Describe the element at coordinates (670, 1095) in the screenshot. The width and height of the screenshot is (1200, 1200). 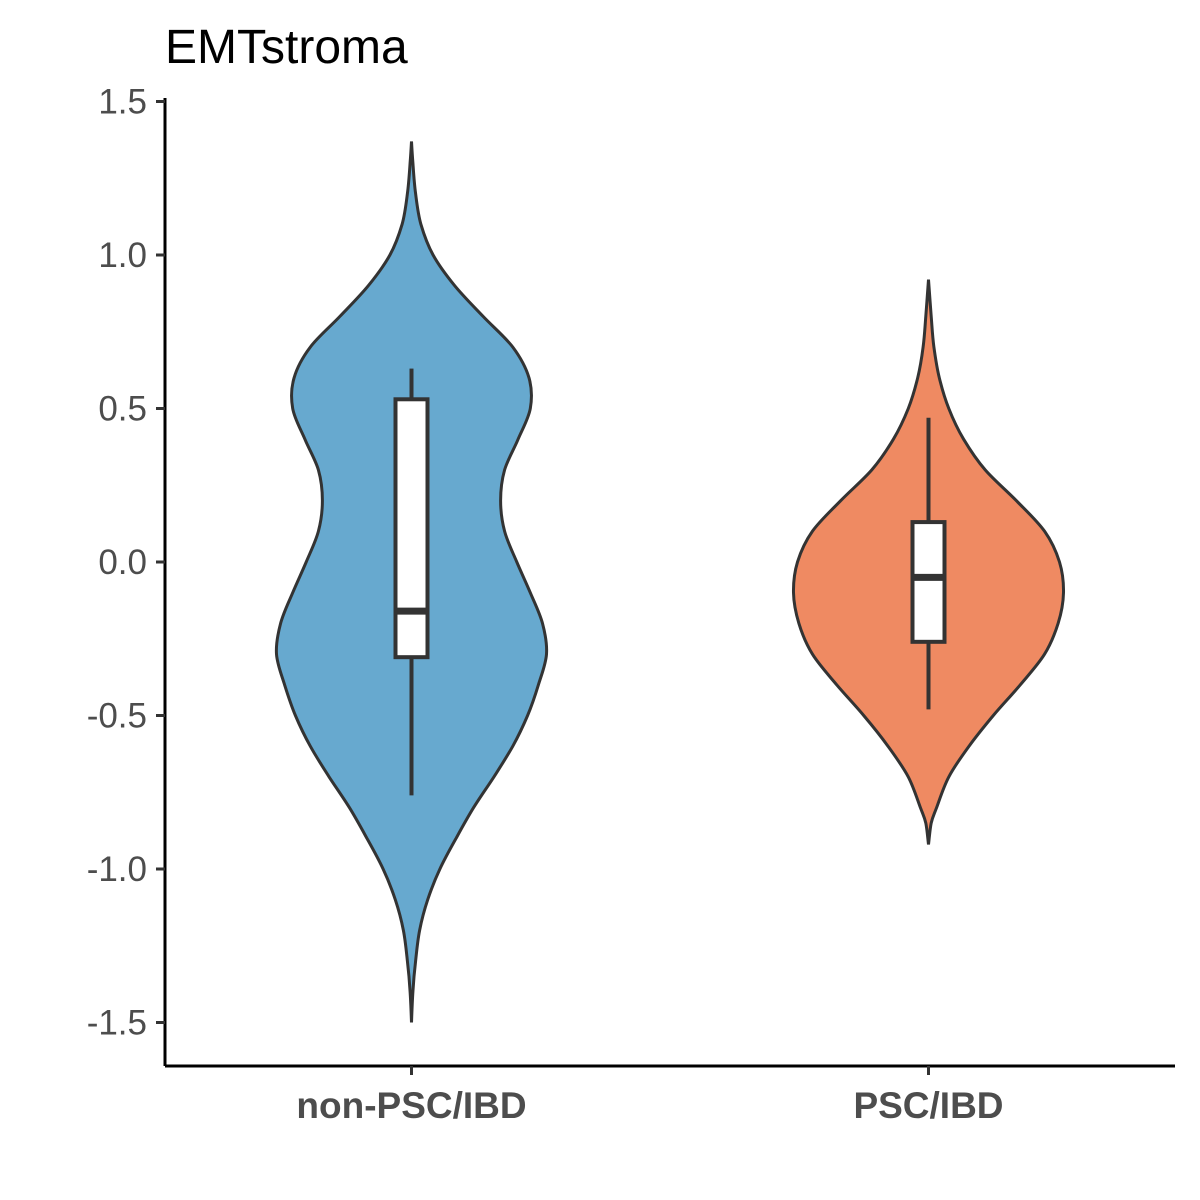
I see `x-axis: non-PSC/IBD PSC/IBD` at that location.